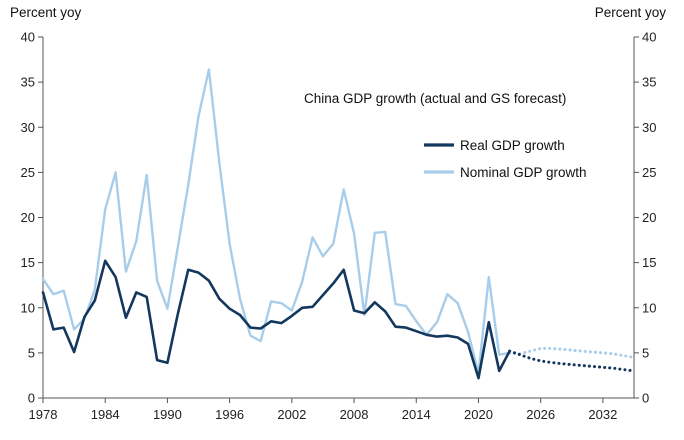 This screenshot has width=684, height=440. I want to click on x-tick-label: 2020, so click(478, 414).